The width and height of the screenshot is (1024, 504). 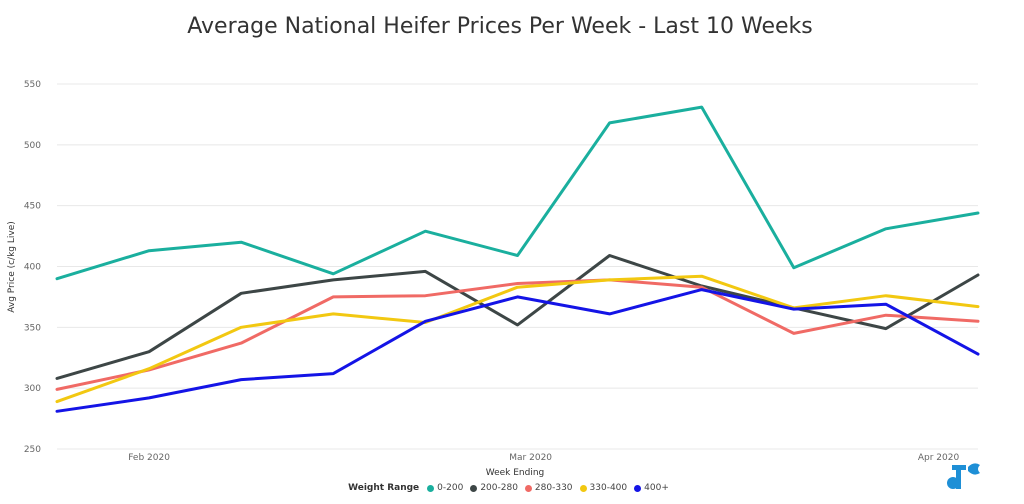 What do you see at coordinates (515, 473) in the screenshot?
I see `x-axis-title: Week Ending` at bounding box center [515, 473].